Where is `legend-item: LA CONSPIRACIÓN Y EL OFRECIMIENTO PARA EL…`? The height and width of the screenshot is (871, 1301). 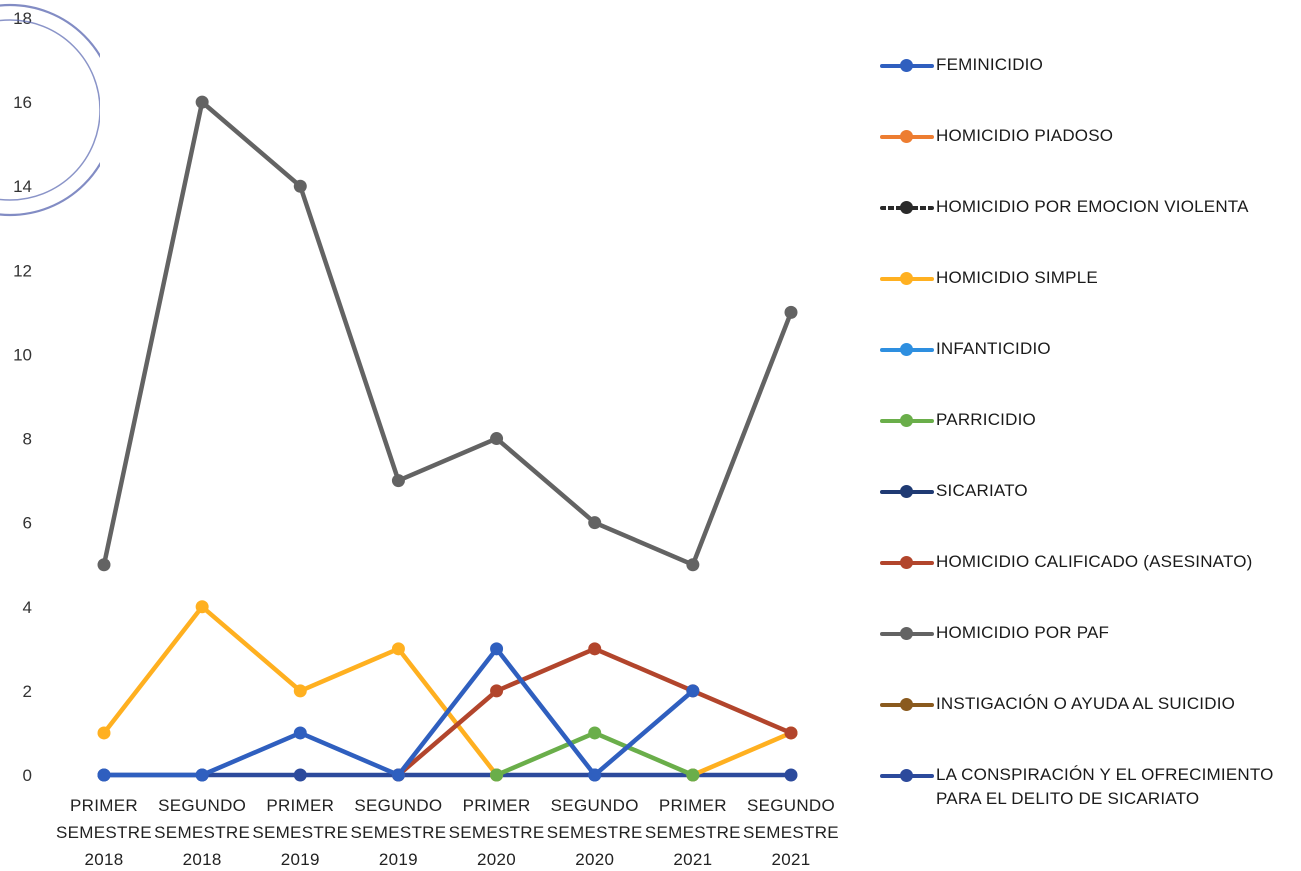 legend-item: LA CONSPIRACIÓN Y EL OFRECIMIENTO PARA EL… is located at coordinates (1076, 786).